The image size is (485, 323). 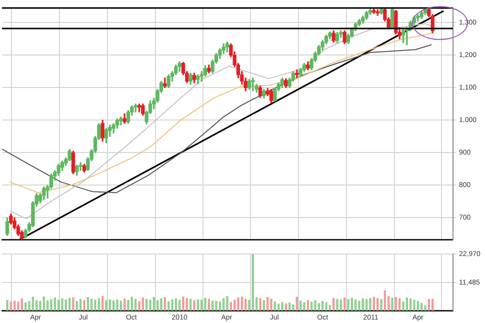 I want to click on candlestick, so click(x=136, y=108).